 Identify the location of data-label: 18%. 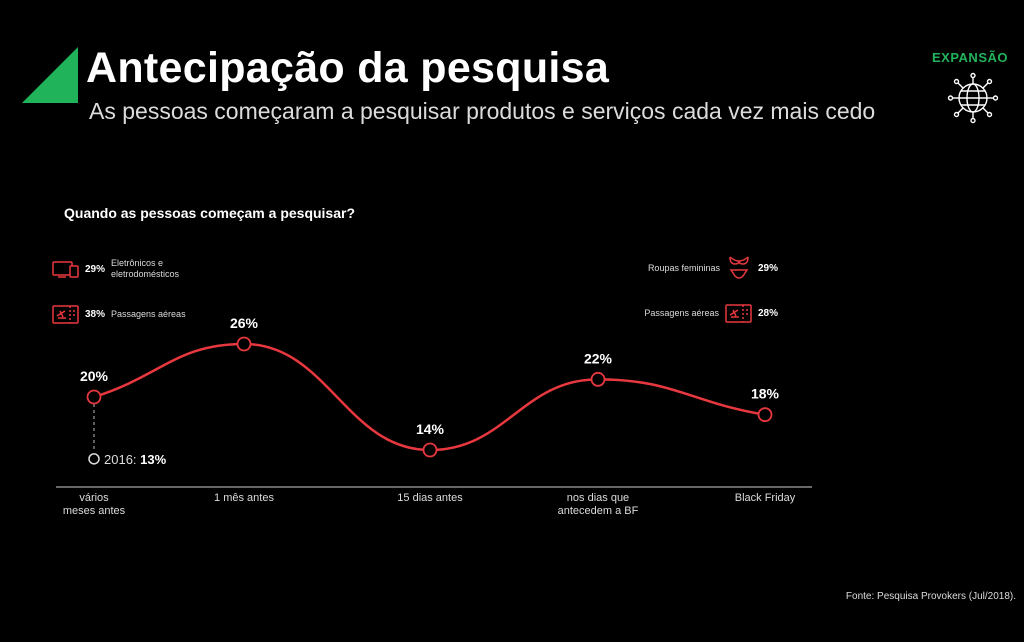
(765, 394).